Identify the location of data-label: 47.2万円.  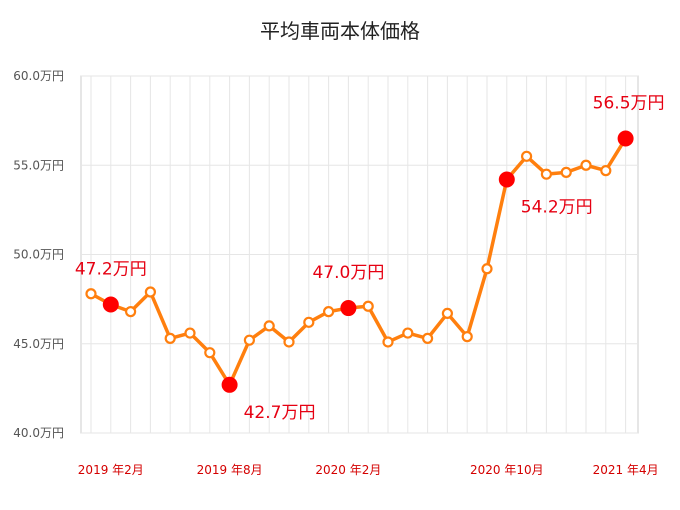
(111, 269).